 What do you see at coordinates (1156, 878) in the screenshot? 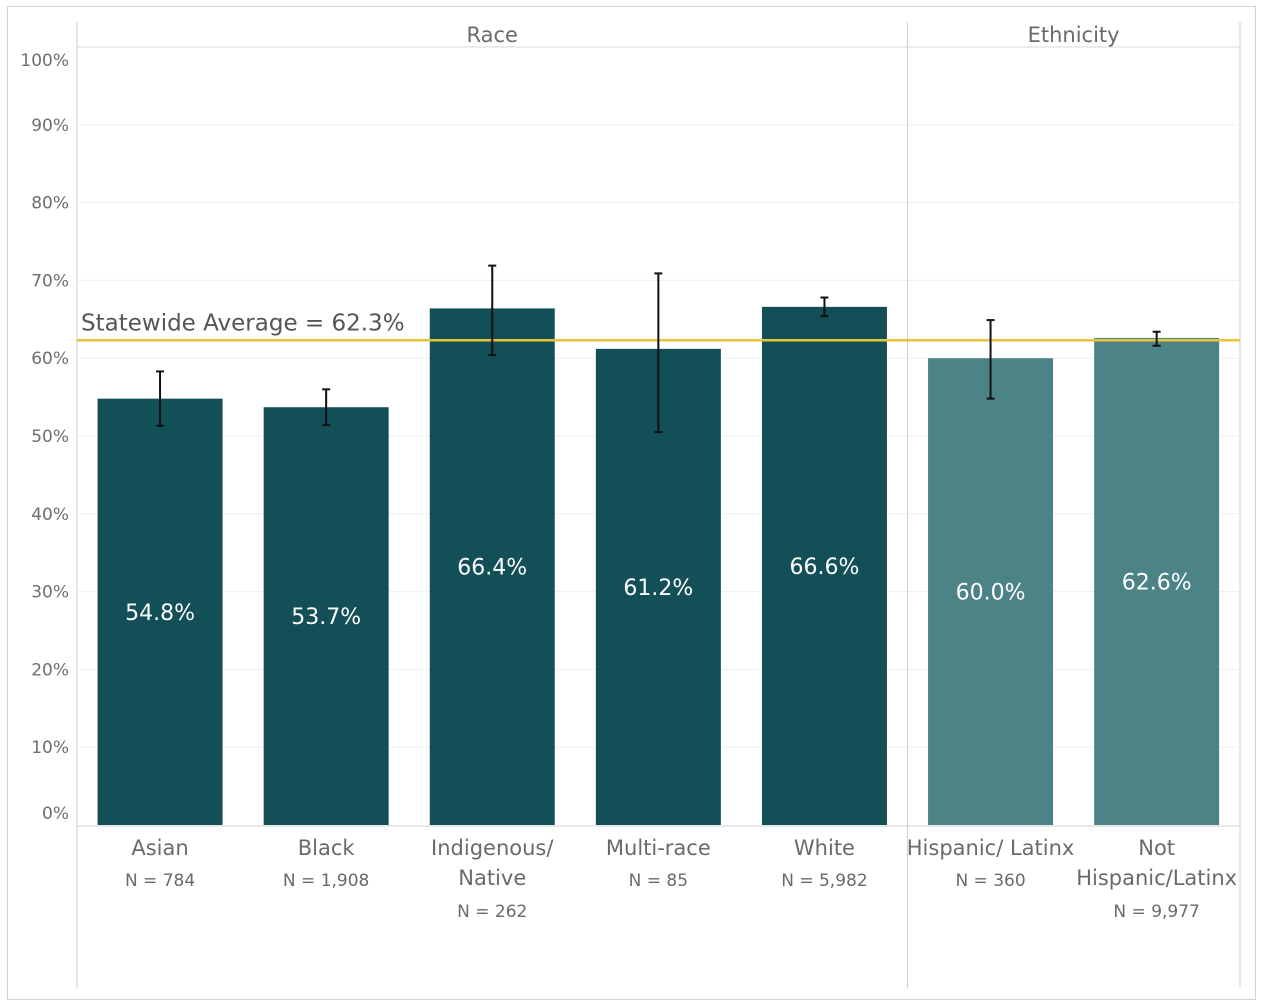
I see `x-tick-label: Hispanic/Latinx` at bounding box center [1156, 878].